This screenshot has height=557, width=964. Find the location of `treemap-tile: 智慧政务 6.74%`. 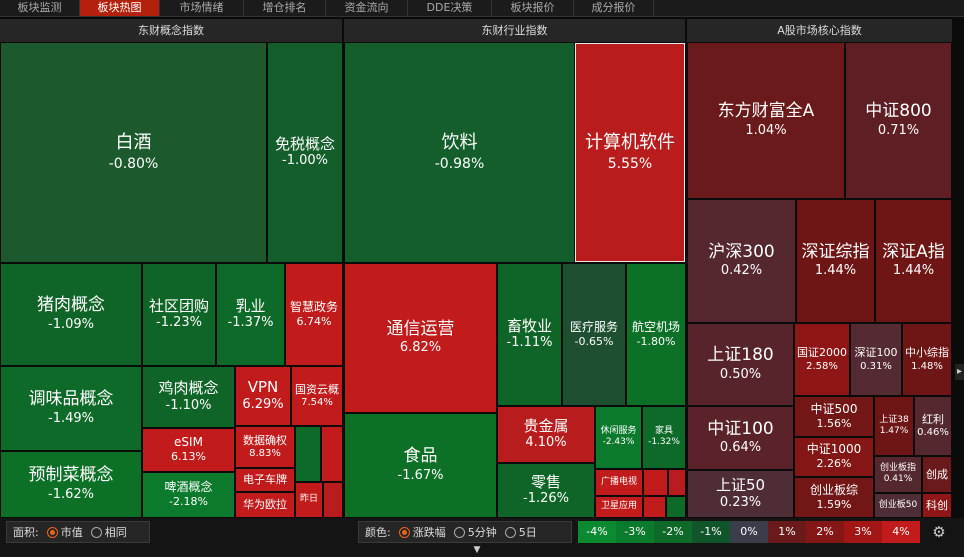

treemap-tile: 智慧政务 6.74% is located at coordinates (314, 314).